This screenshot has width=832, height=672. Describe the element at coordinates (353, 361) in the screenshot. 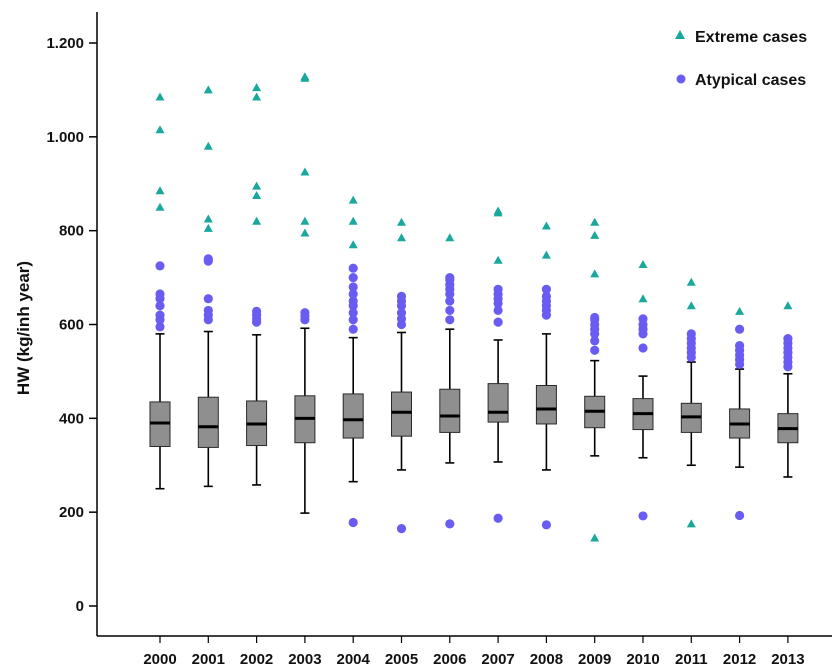

I see `box-2004` at that location.